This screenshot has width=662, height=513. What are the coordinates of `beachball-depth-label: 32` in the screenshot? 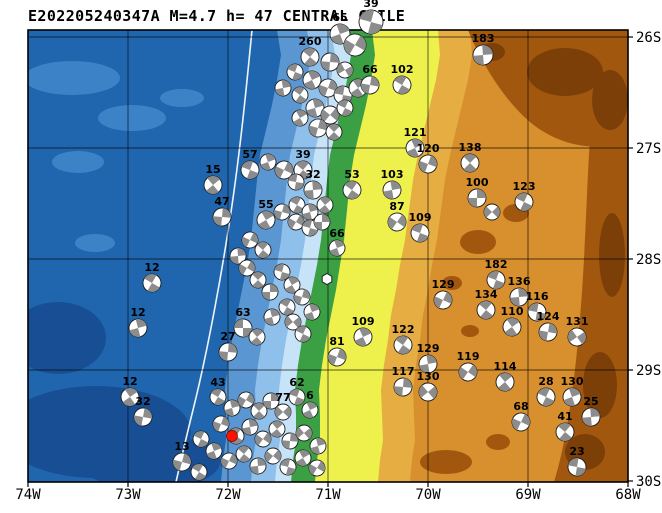 It's located at (142, 401).